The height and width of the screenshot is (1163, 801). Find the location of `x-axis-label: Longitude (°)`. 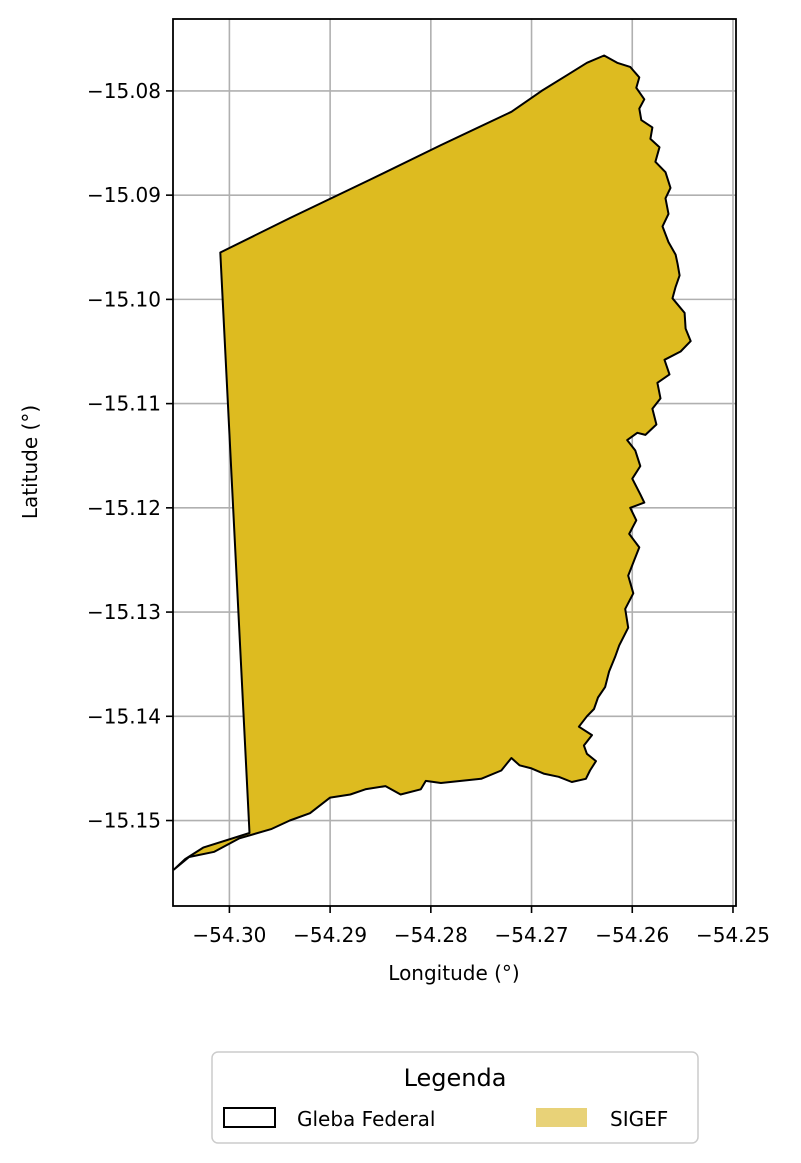

x-axis-label: Longitude (°) is located at coordinates (453, 973).